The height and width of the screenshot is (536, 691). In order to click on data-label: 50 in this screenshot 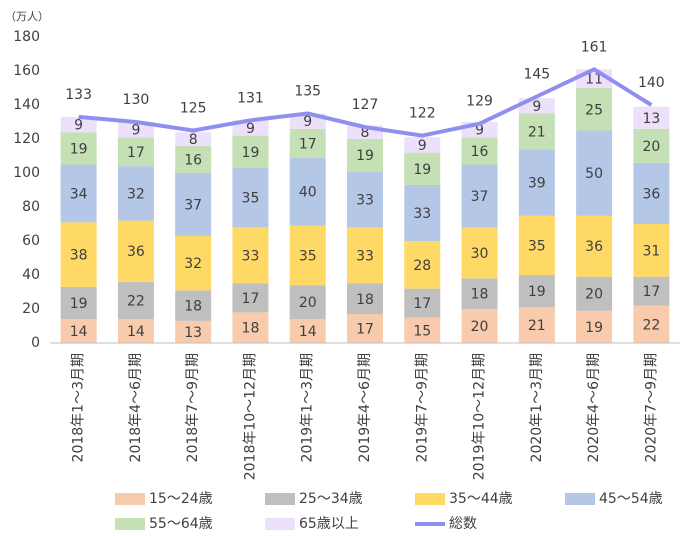, I will do `click(594, 174)`.